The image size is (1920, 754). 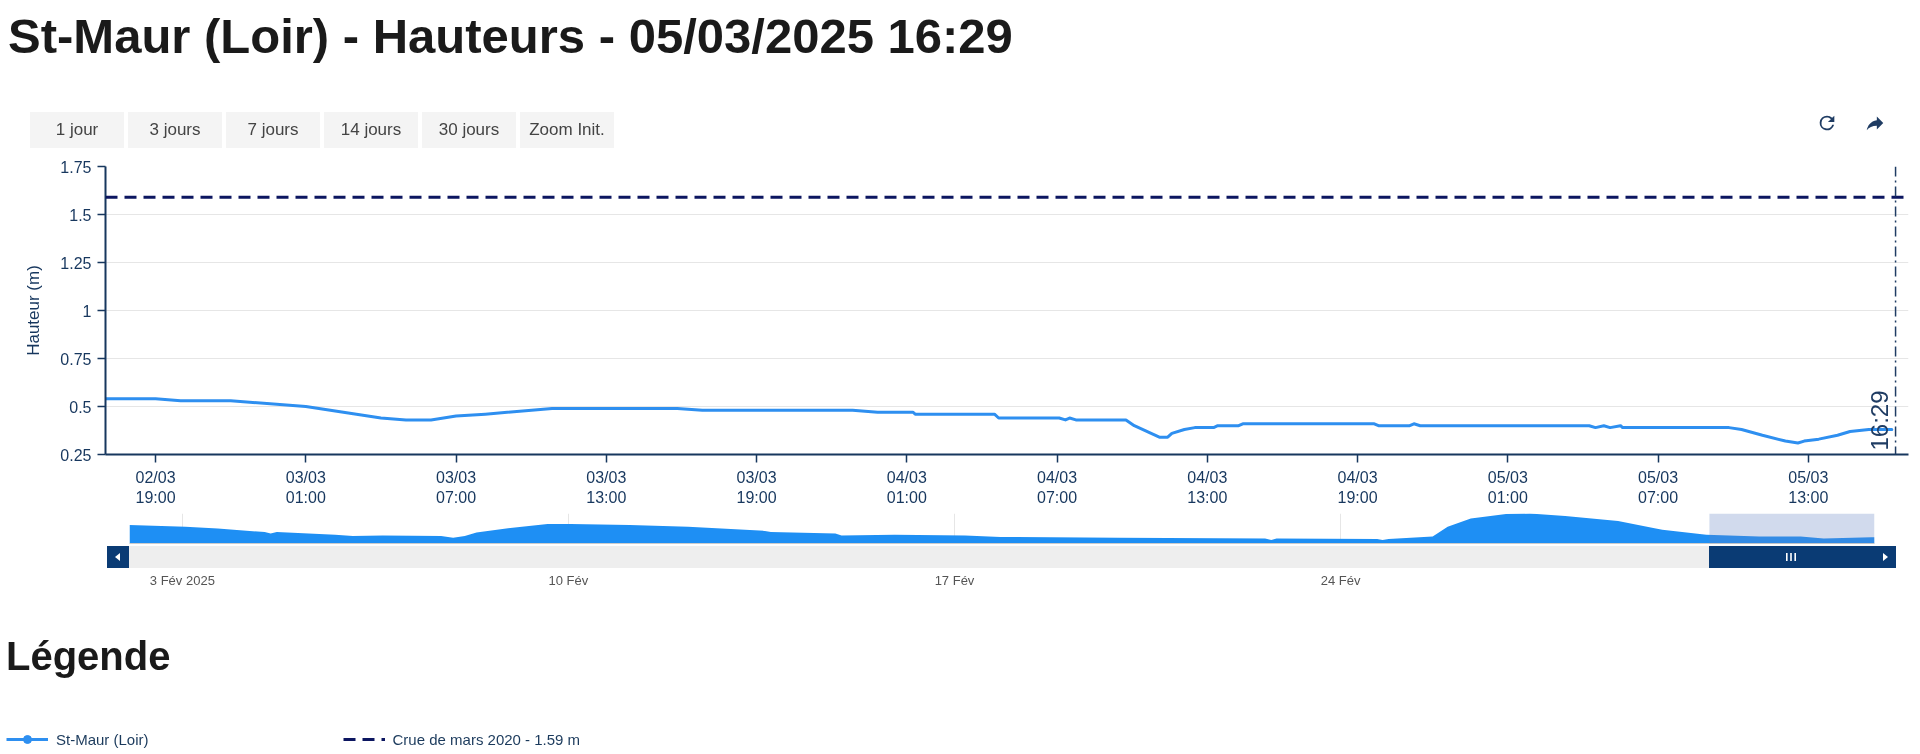 I want to click on y-tick-label: 1.25, so click(x=76, y=263).